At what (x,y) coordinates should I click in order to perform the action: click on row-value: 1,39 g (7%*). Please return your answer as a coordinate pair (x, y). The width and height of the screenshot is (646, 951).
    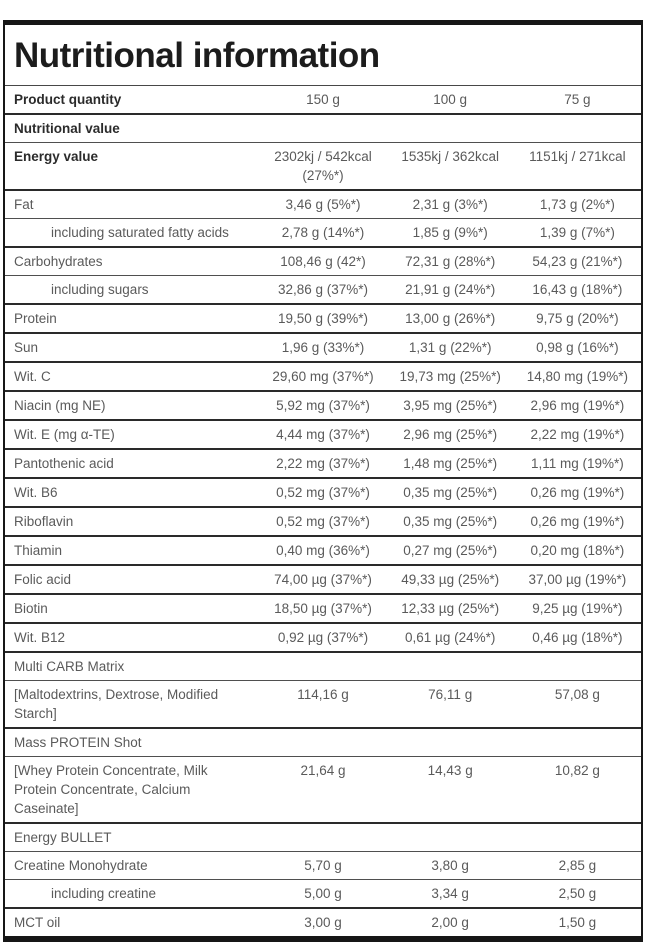
    Looking at the image, I should click on (577, 232).